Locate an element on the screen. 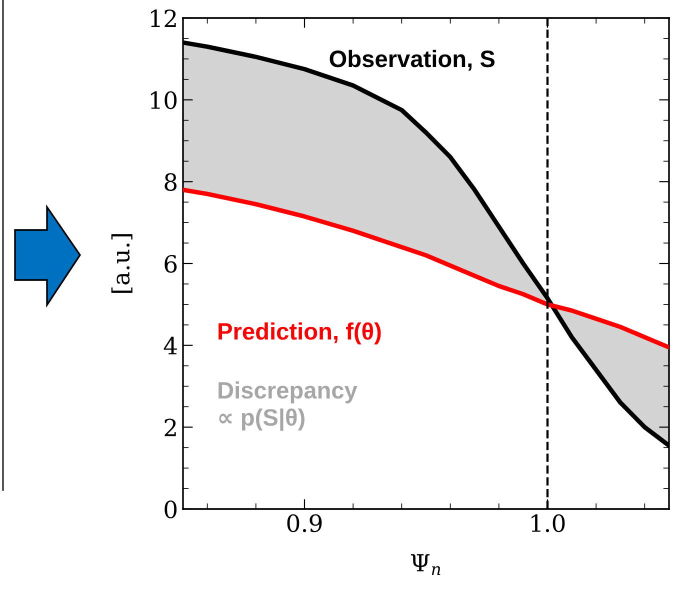 The width and height of the screenshot is (673, 590). y-tick-label: 10 is located at coordinates (163, 100).